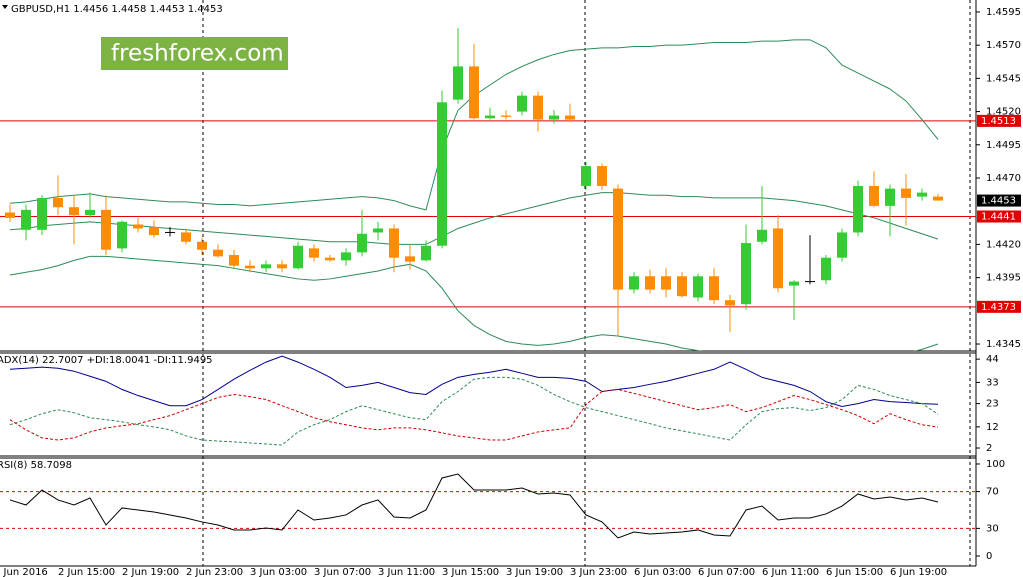 Image resolution: width=1023 pixels, height=577 pixels. What do you see at coordinates (1003, 178) in the screenshot?
I see `y-tick-label: 1.4470` at bounding box center [1003, 178].